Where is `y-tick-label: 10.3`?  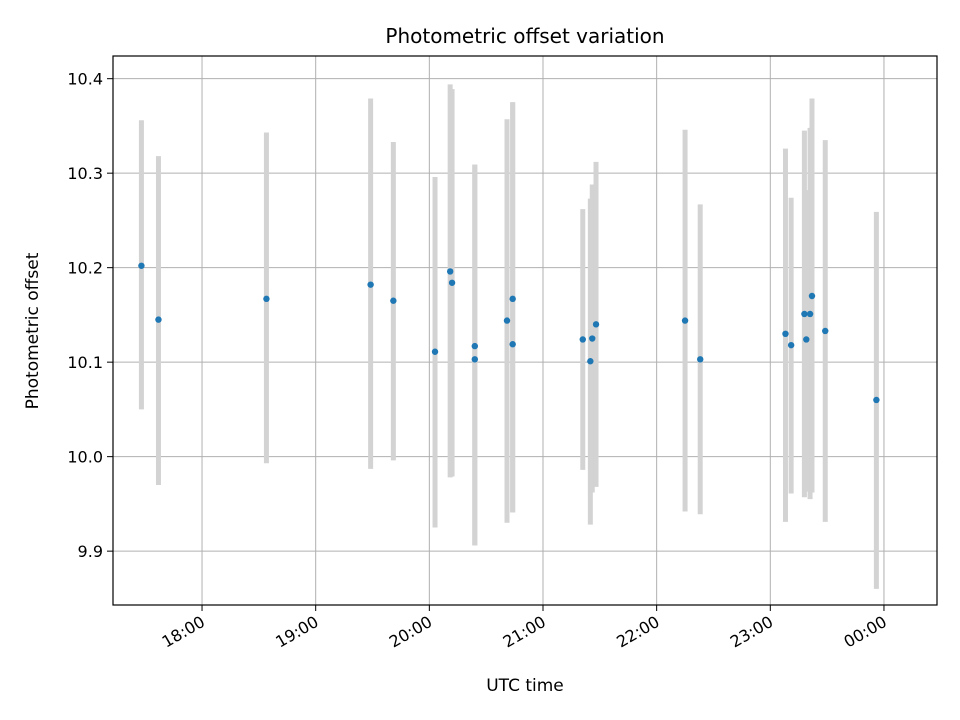
y-tick-label: 10.3 is located at coordinates (85, 173).